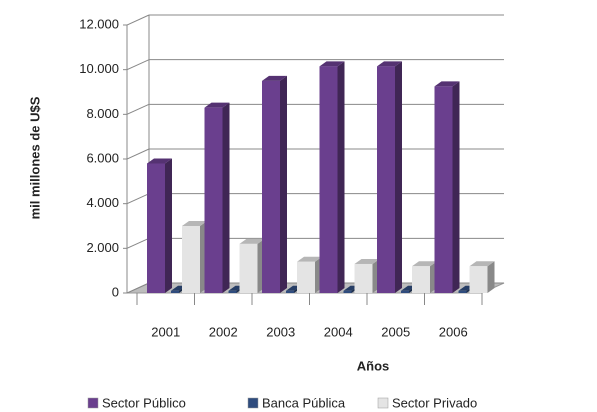  What do you see at coordinates (115, 291) in the screenshot?
I see `y-tick-label: 0` at bounding box center [115, 291].